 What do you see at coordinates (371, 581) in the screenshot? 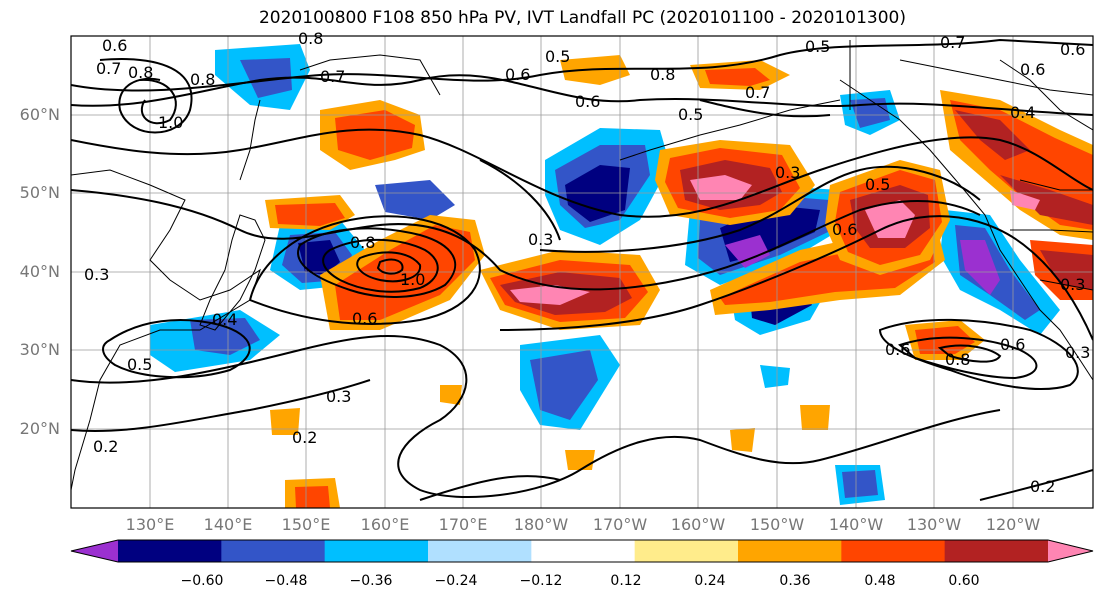
I see `colorbar-tick: −0.36` at bounding box center [371, 581].